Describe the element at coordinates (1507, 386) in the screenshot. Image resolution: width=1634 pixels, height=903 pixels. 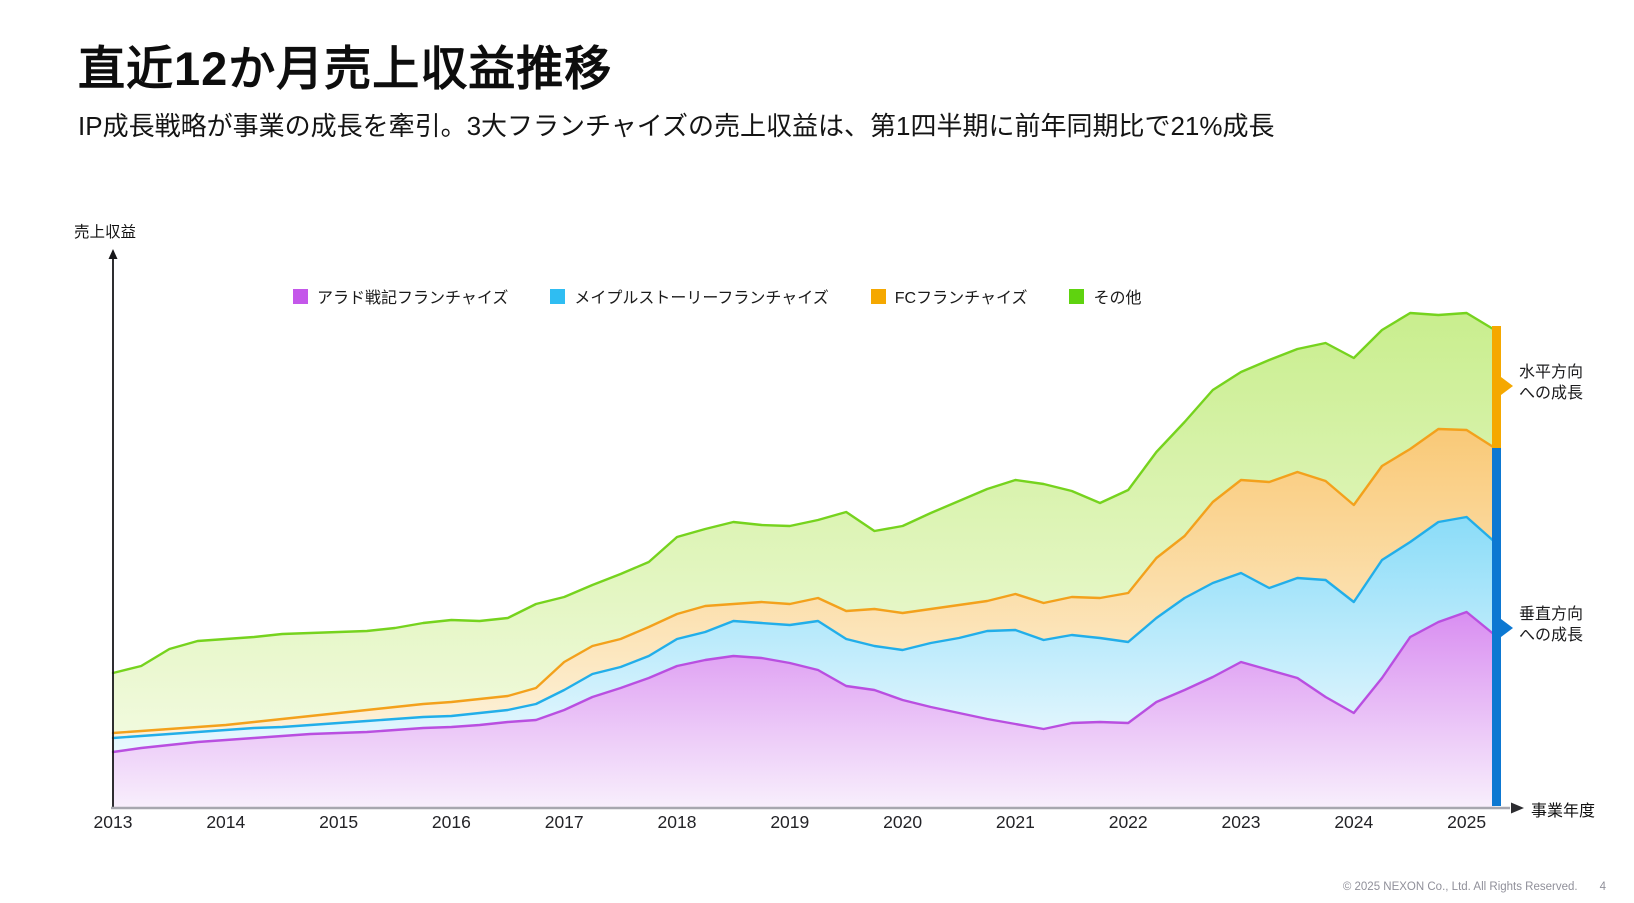
I see `horizontal-growth-arrow-icon` at that location.